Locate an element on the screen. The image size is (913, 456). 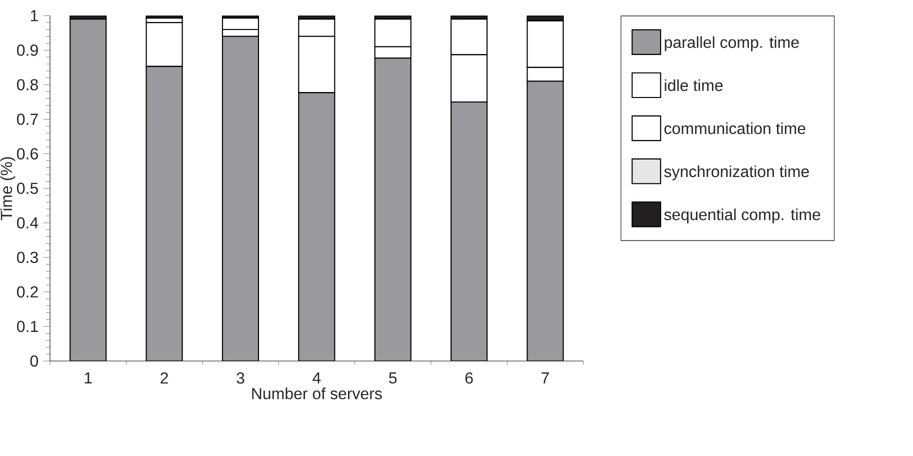
x-tick-label: 1 is located at coordinates (88, 378).